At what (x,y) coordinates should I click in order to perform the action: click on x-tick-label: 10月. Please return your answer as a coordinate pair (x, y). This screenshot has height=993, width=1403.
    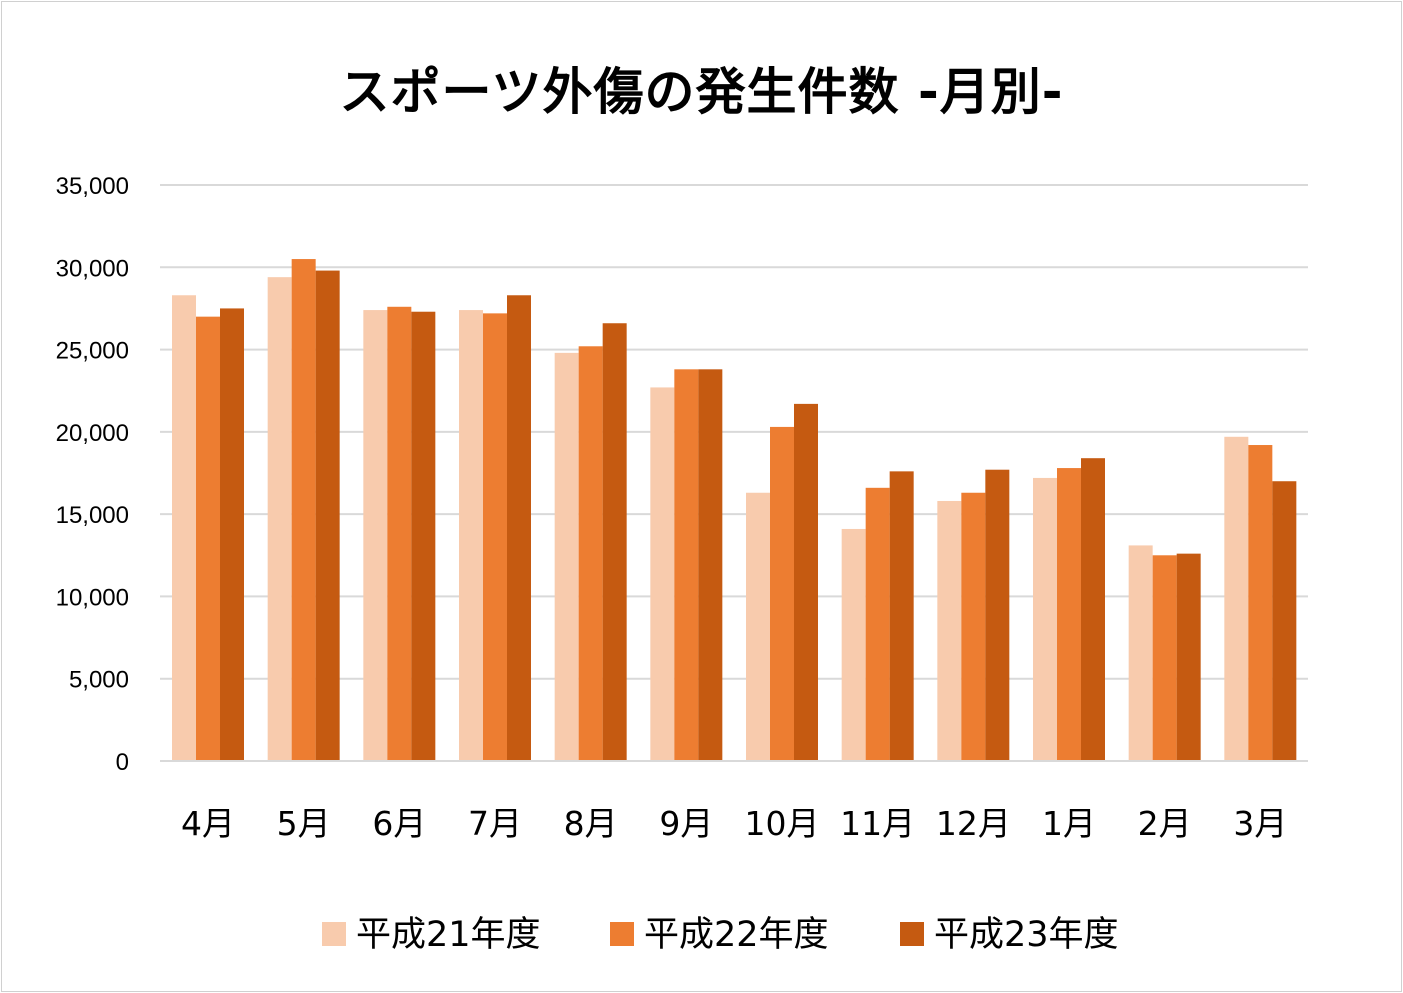
    Looking at the image, I should click on (782, 823).